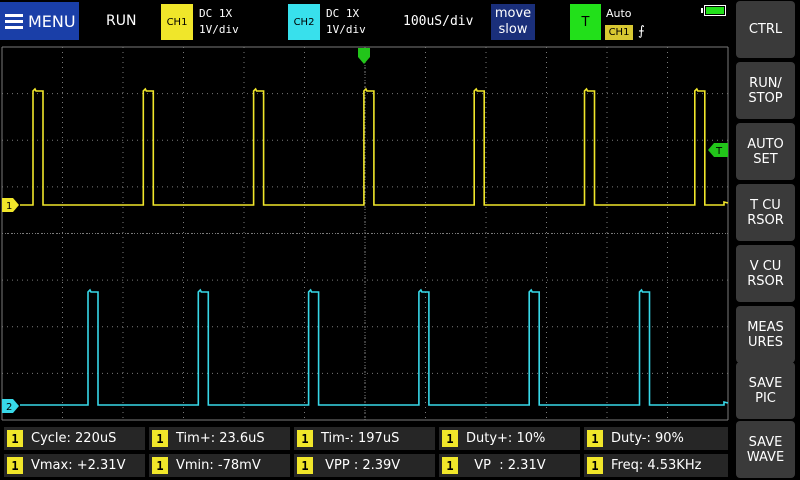 The image size is (800, 480). I want to click on auto-set-button: AUTO SET, so click(765, 151).